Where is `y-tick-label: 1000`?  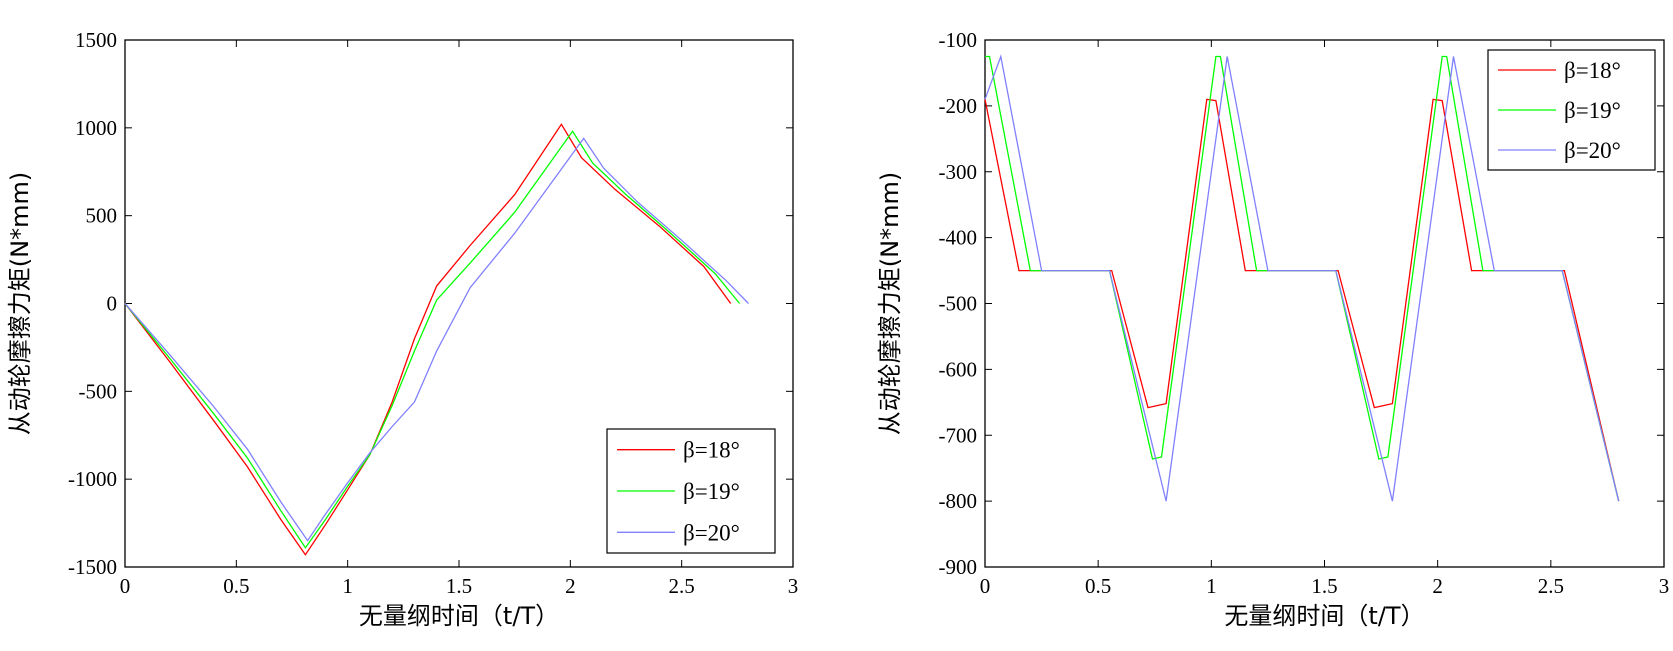 y-tick-label: 1000 is located at coordinates (96, 128).